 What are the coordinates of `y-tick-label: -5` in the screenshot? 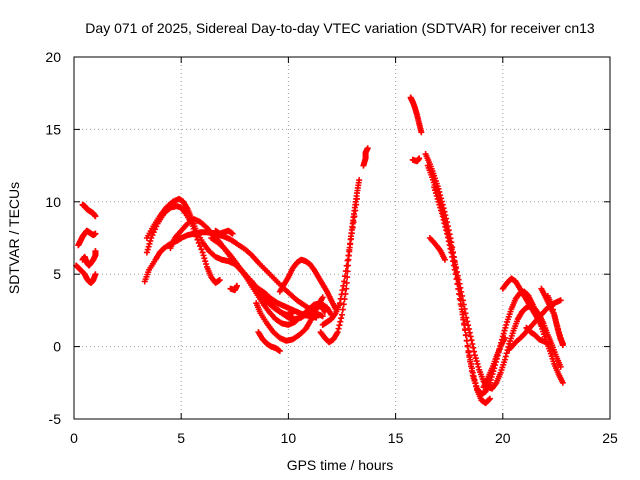 It's located at (55, 419).